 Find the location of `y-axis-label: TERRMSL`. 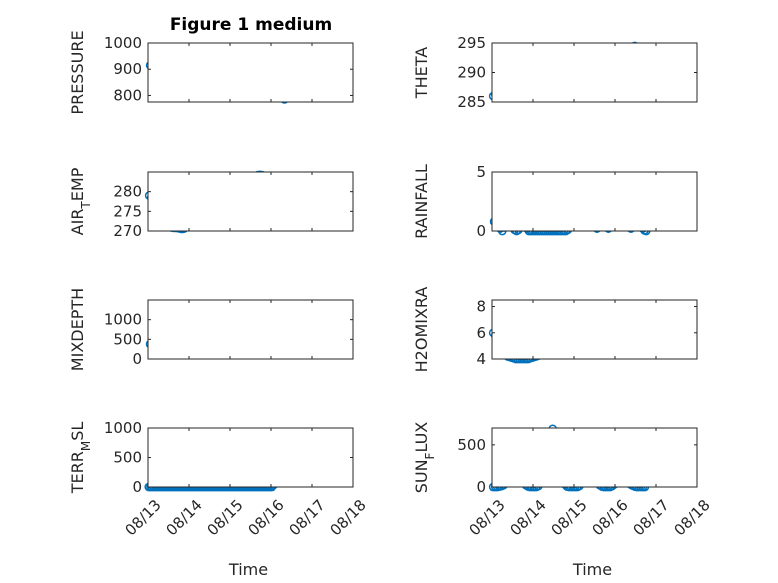

y-axis-label: TERRMSL is located at coordinates (80, 458).